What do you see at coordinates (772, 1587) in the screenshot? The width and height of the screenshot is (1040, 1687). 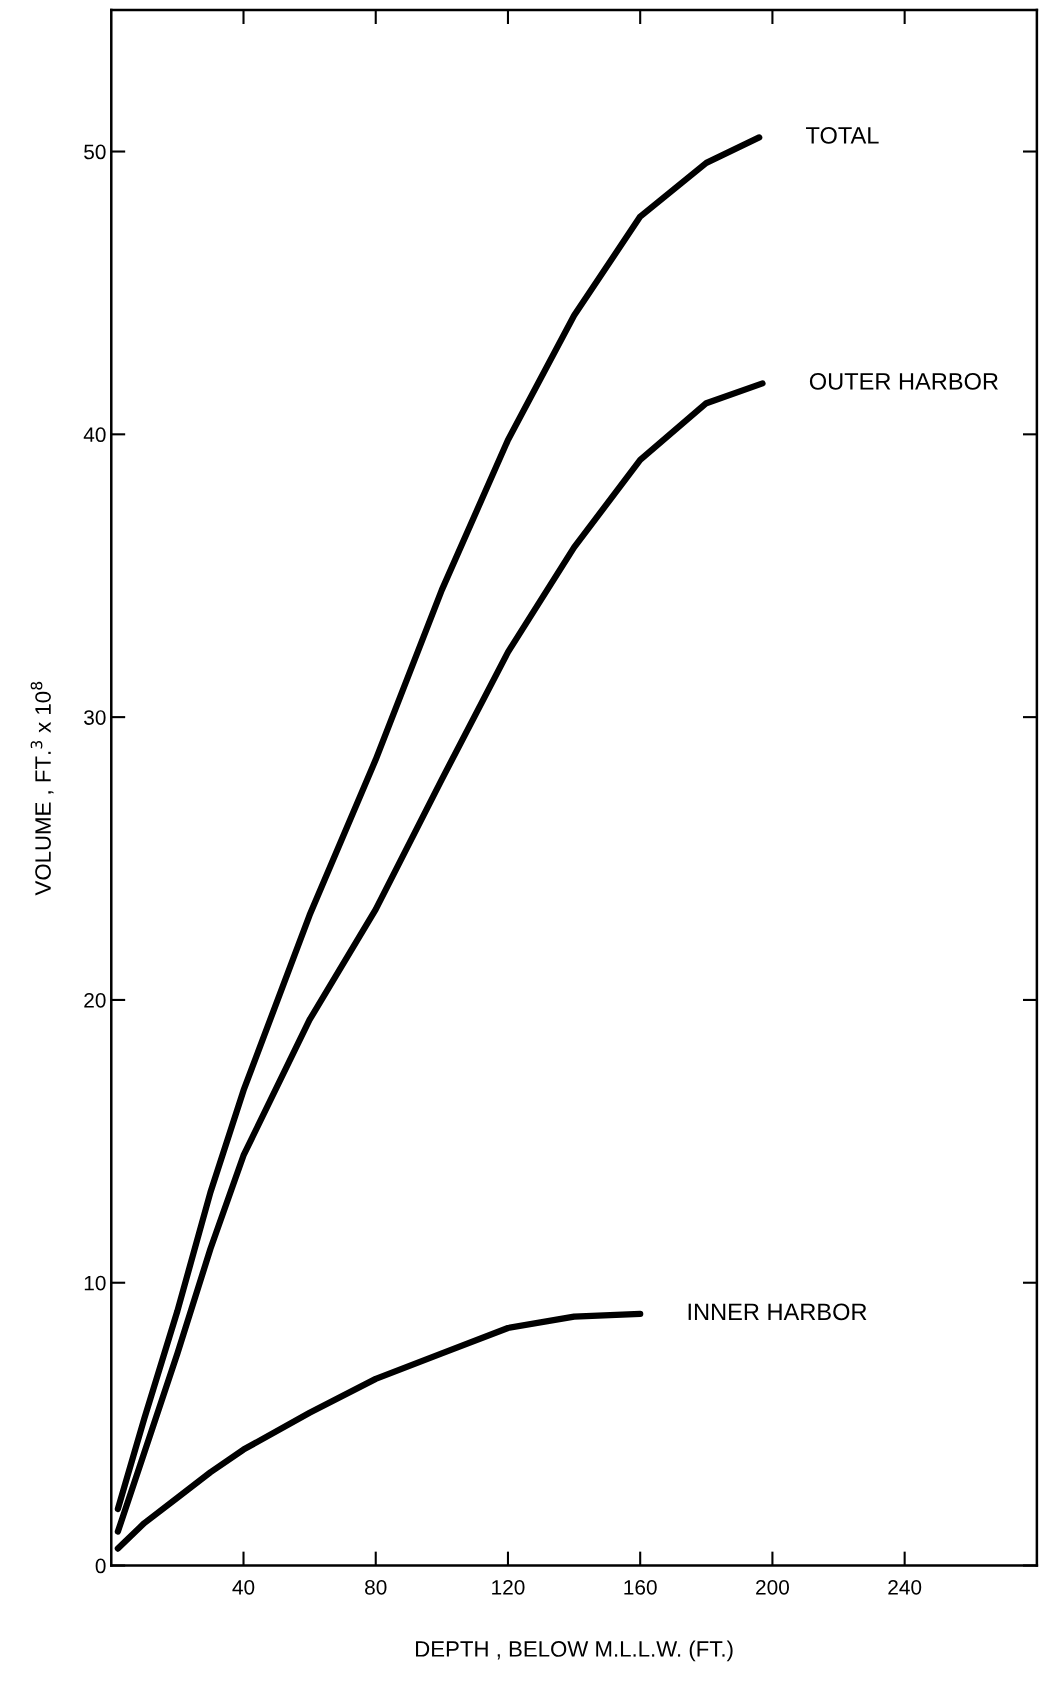 I see `x-tick-label: 200` at bounding box center [772, 1587].